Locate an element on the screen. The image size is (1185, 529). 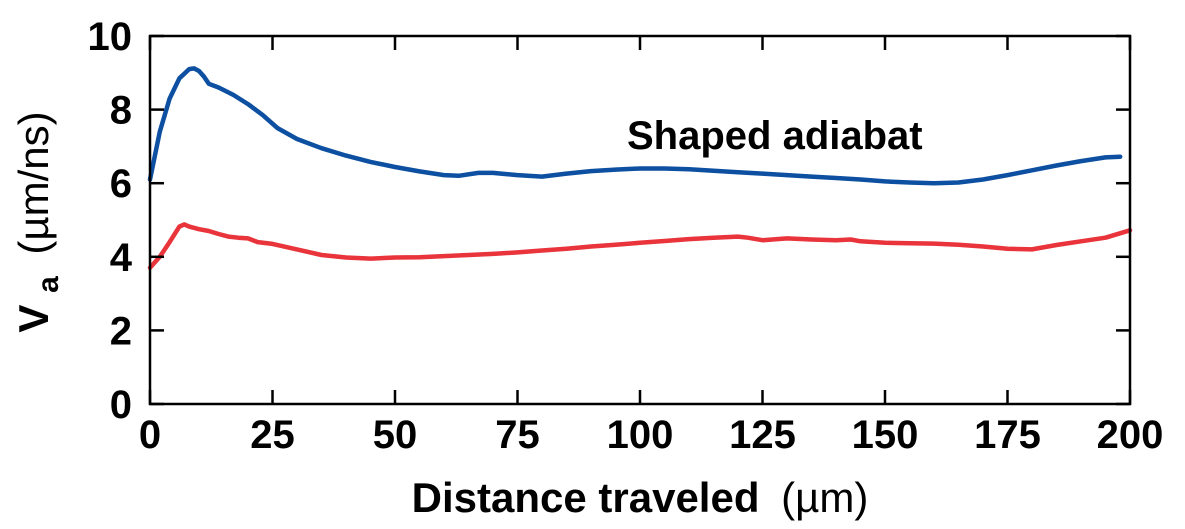
x-tick-label-0: 0 is located at coordinates (150, 435).